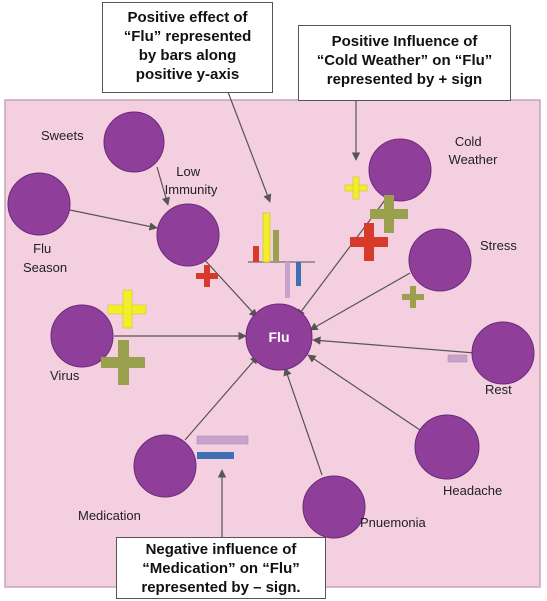  I want to click on mini-bar-chart-icon, so click(281, 255).